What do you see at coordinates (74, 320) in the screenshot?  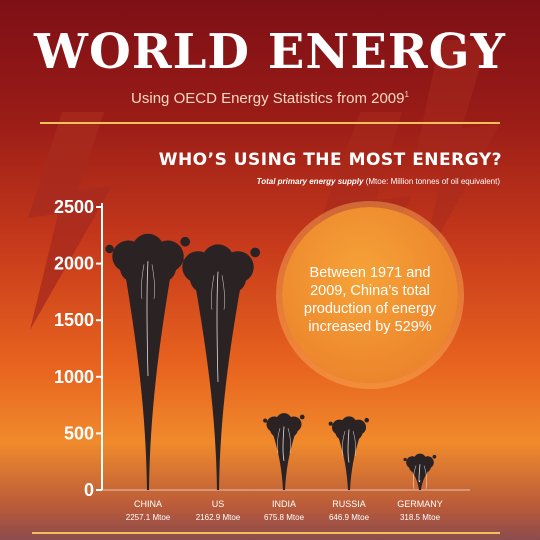 I see `y-tick-label: 1500` at bounding box center [74, 320].